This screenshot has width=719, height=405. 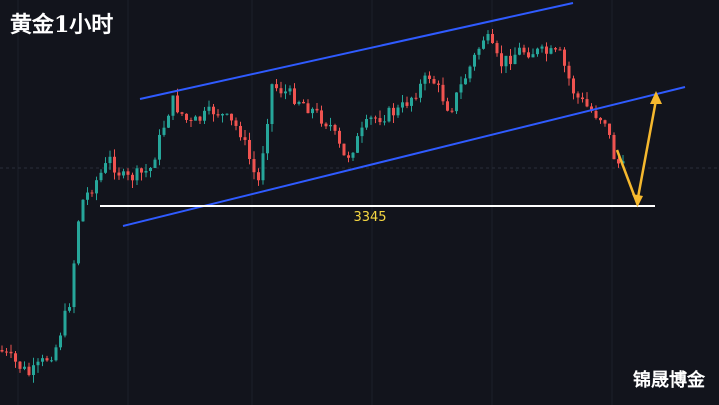 I want to click on watermark: 锦晟博金, so click(x=669, y=380).